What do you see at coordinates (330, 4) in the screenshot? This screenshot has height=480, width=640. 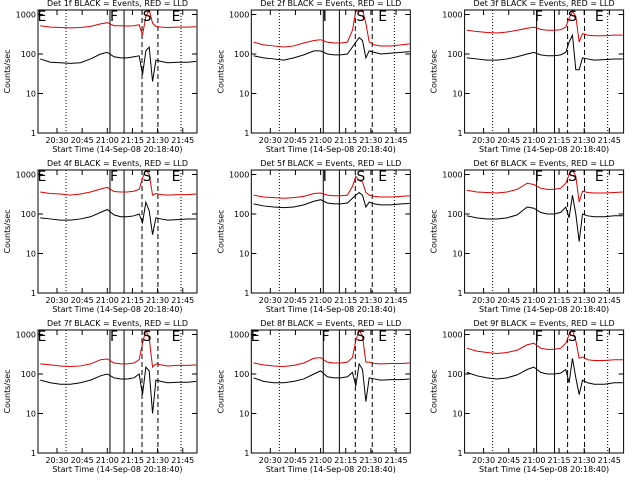 I see `panel-title: Det 2f BLACK = Events, RED = LLD` at bounding box center [330, 4].